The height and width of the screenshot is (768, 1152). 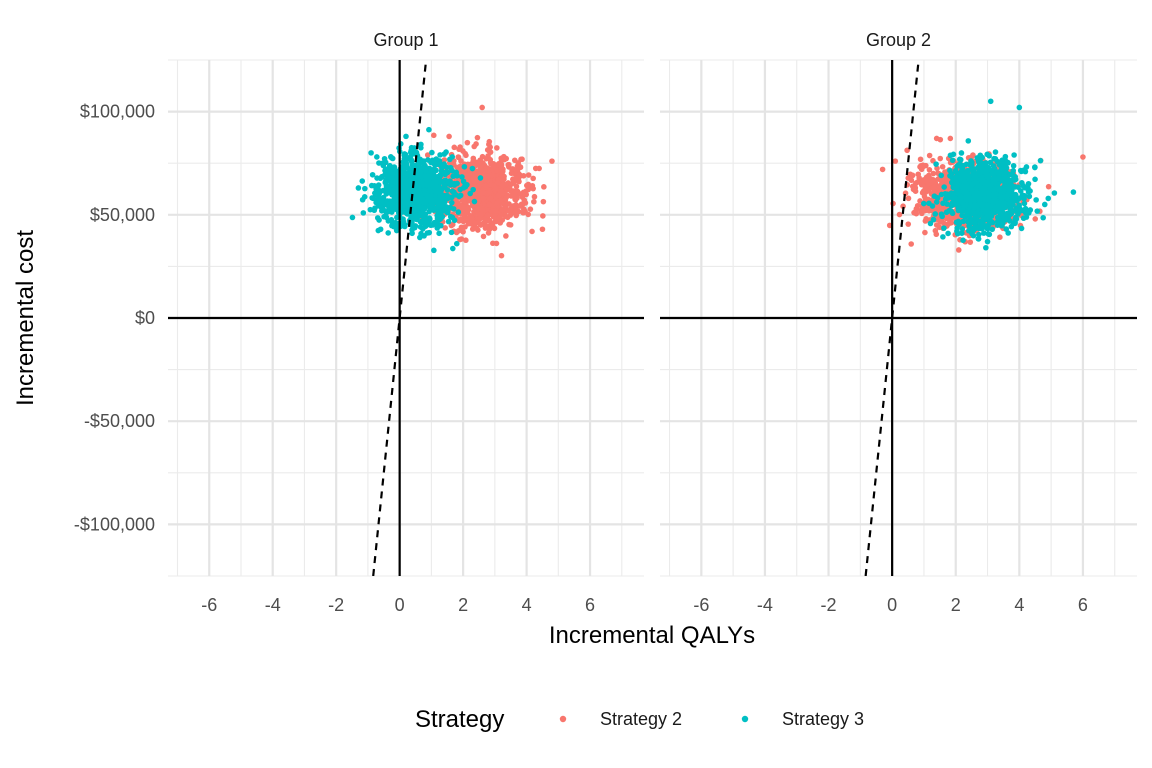 I want to click on x-tick-label: -6, so click(x=701, y=605).